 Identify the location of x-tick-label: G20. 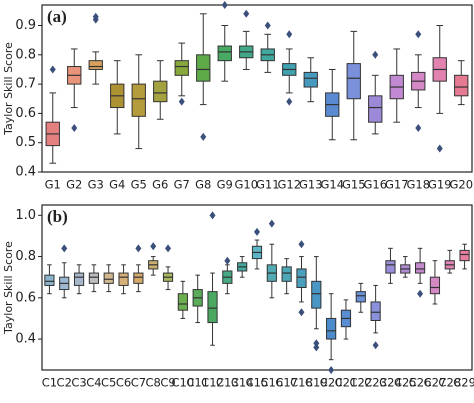
(461, 185).